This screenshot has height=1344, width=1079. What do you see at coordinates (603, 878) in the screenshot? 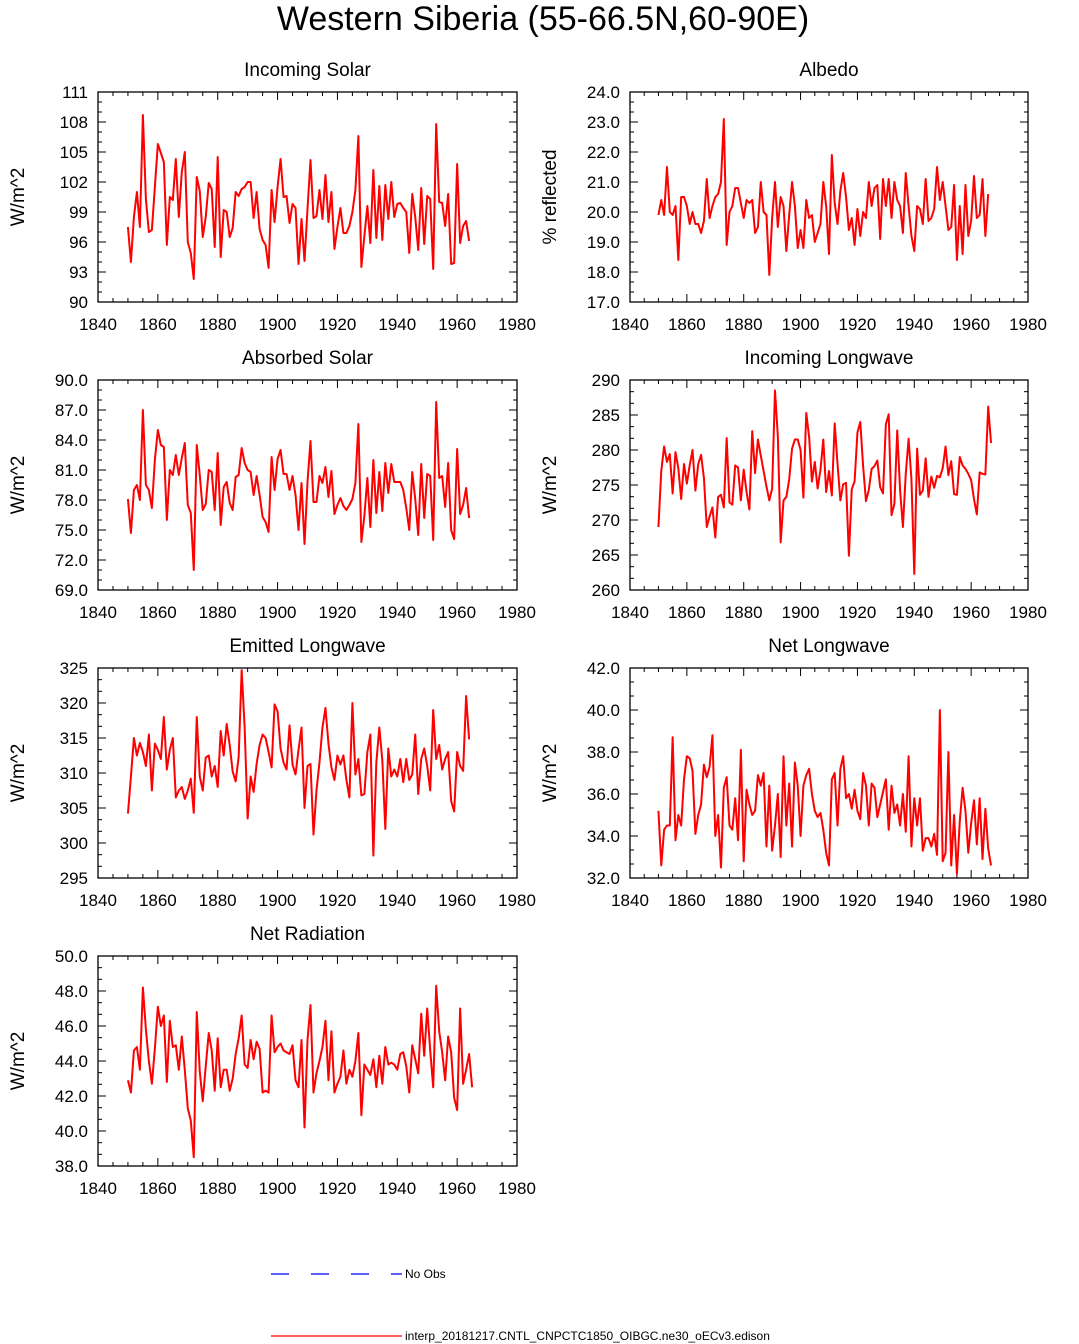
I see `y-tick-label: 32.0` at bounding box center [603, 878].